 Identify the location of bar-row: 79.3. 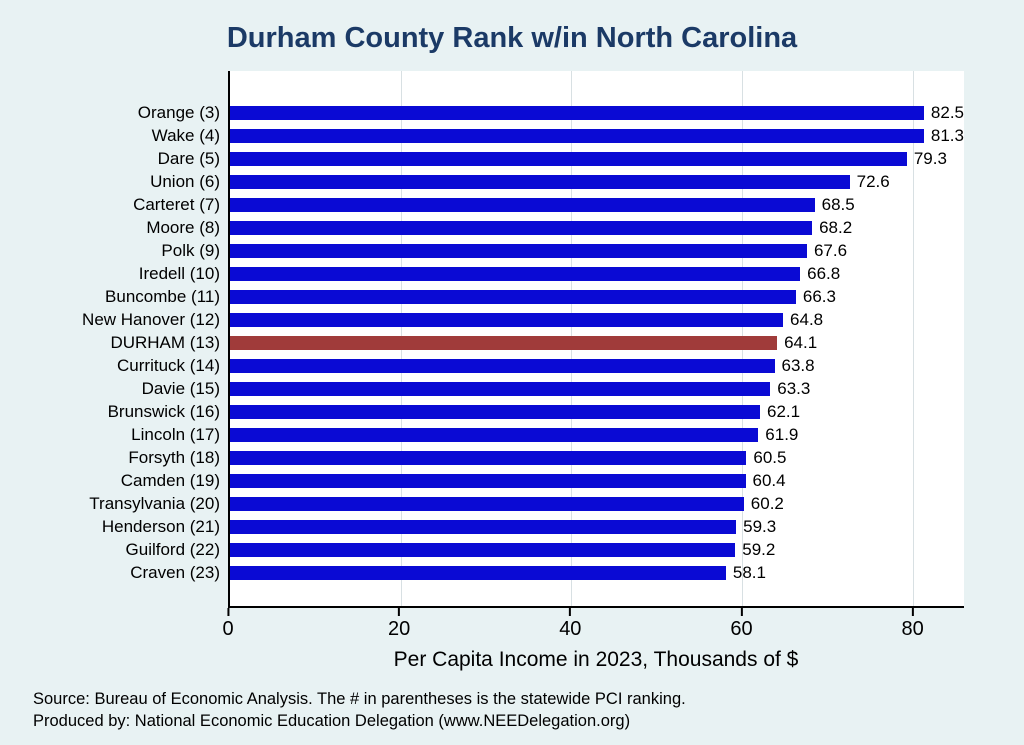
(597, 158).